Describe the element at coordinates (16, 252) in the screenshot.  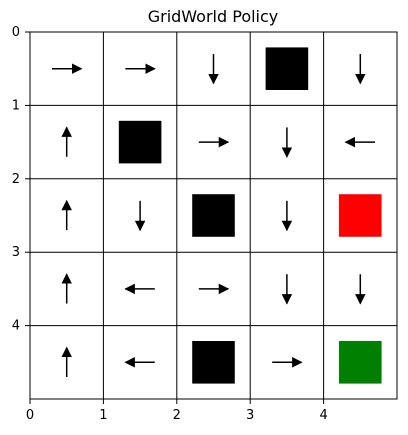
I see `y-tick-label-3: 3` at that location.